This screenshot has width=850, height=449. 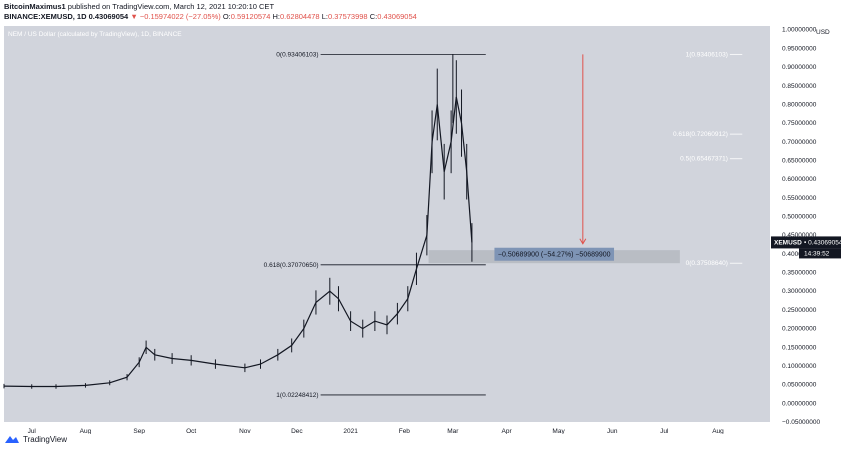 I want to click on x-tick-label: Oct, so click(x=191, y=431).